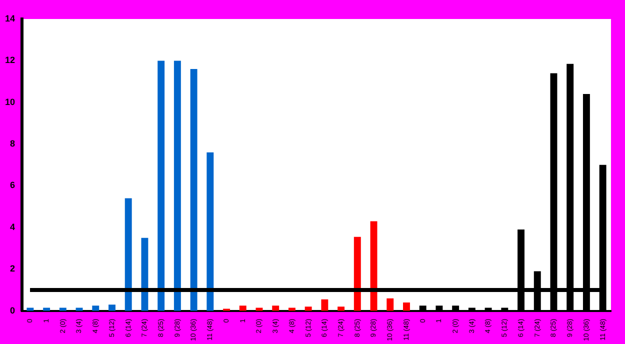  Describe the element at coordinates (10, 101) in the screenshot. I see `y-tick-label: 10` at that location.